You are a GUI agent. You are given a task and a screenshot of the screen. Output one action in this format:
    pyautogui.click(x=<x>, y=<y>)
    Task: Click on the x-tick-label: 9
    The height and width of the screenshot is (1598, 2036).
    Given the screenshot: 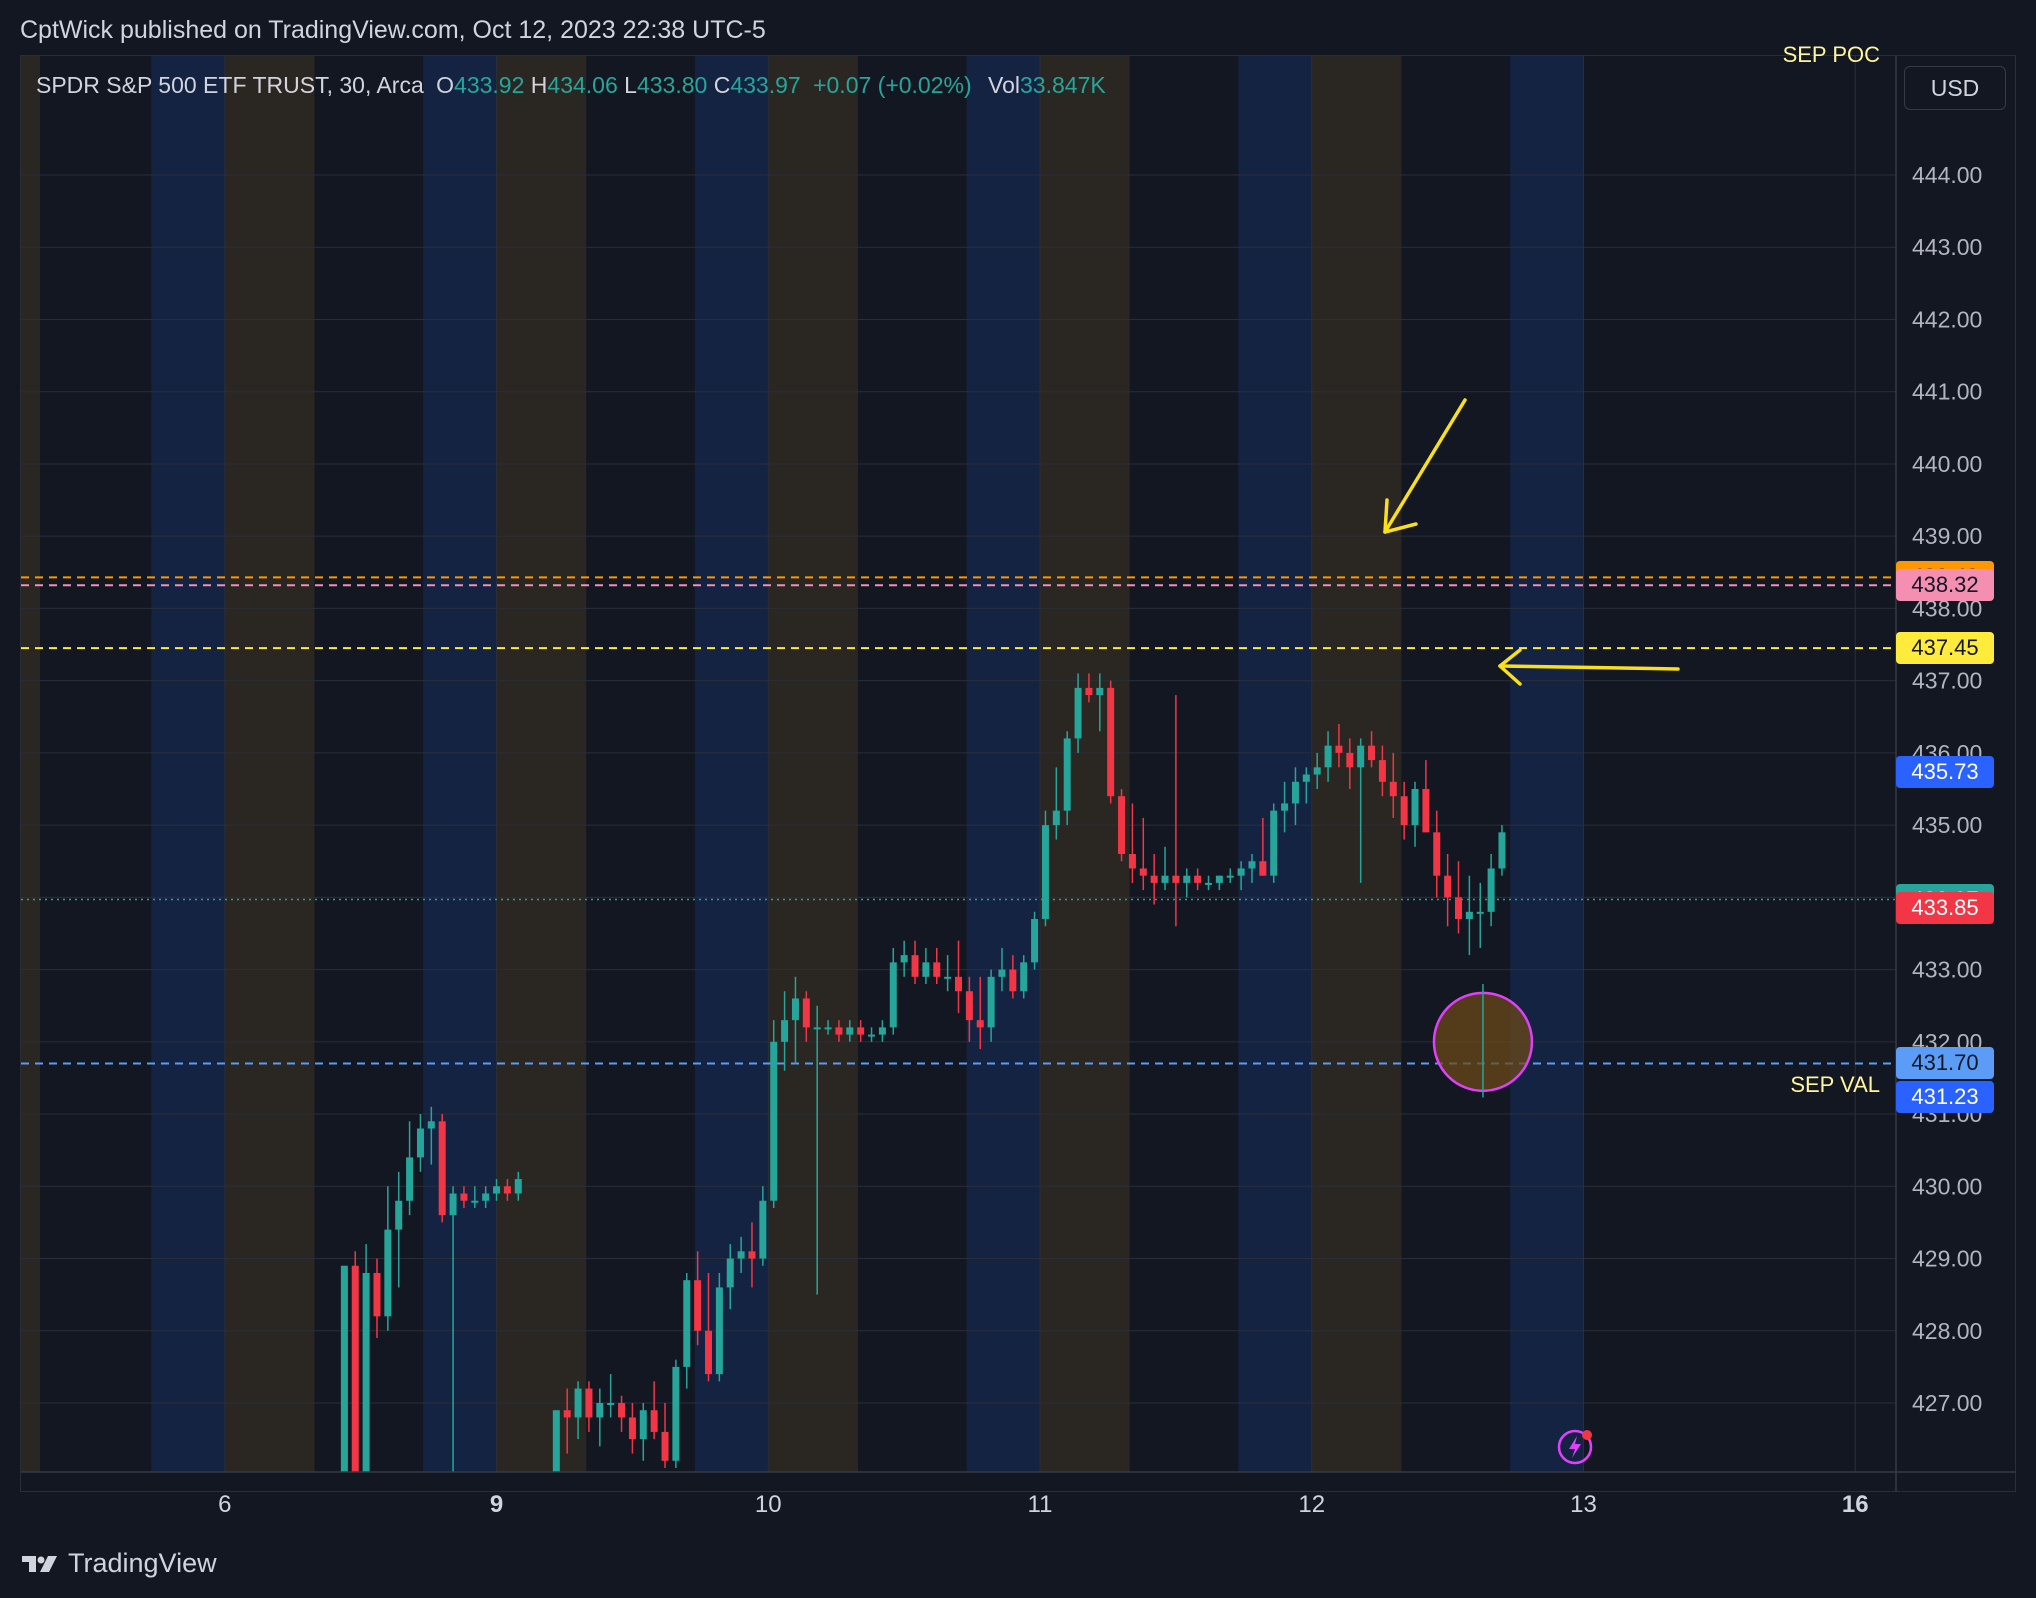 What is the action you would take?
    pyautogui.click(x=496, y=1504)
    